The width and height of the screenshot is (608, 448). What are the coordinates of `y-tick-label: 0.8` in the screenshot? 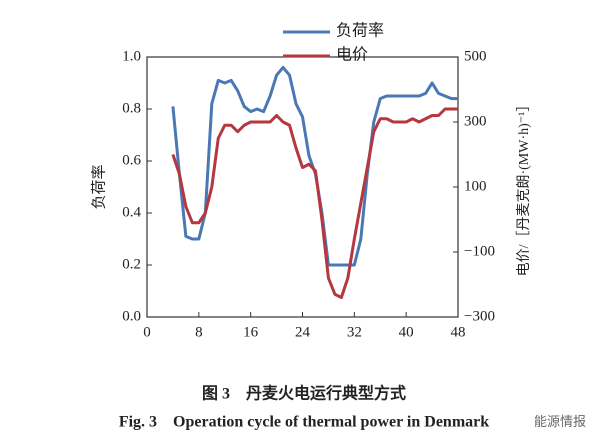 It's located at (131, 108).